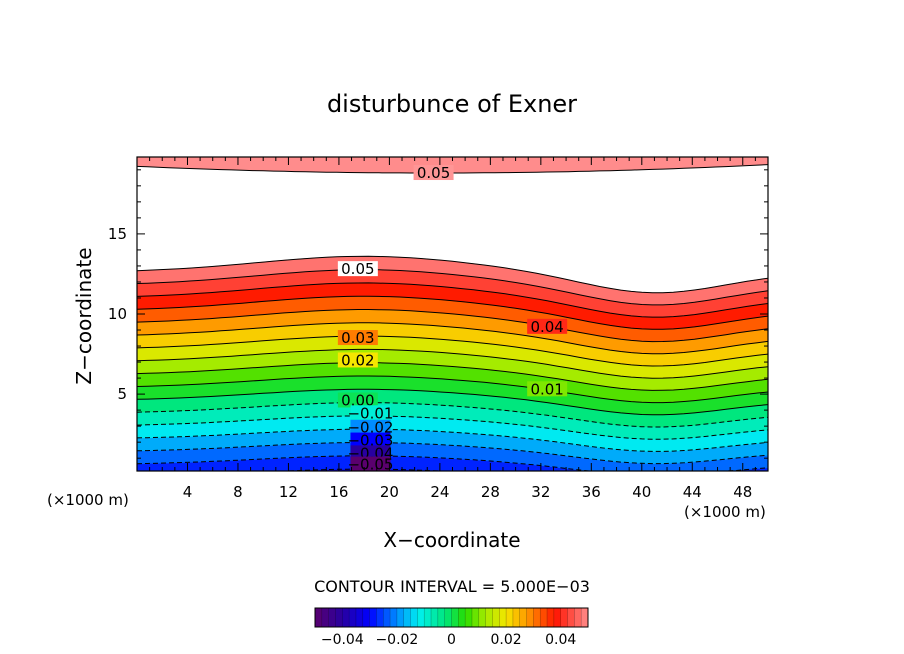 The image size is (904, 654). What do you see at coordinates (742, 492) in the screenshot?
I see `x-tick-label: 48` at bounding box center [742, 492].